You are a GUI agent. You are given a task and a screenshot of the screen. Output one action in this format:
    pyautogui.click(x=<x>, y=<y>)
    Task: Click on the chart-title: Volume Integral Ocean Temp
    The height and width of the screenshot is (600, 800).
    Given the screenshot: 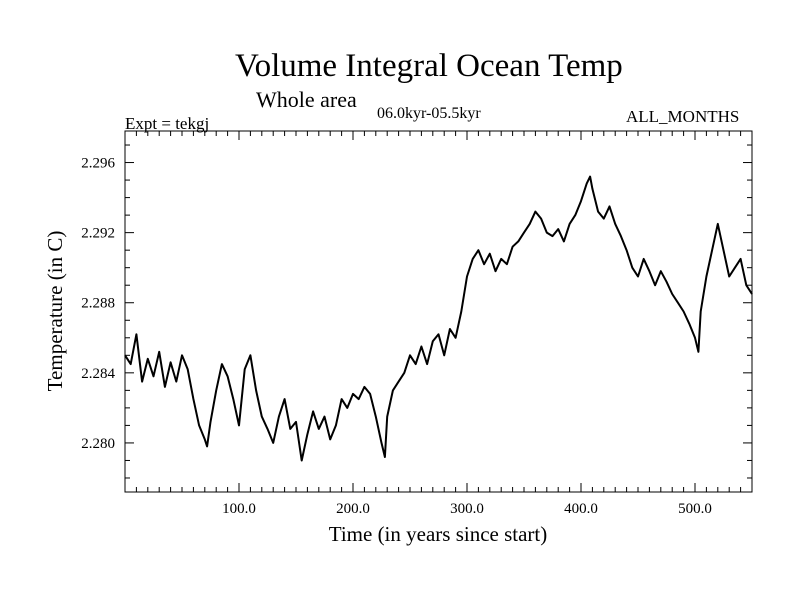 What is the action you would take?
    pyautogui.click(x=429, y=66)
    